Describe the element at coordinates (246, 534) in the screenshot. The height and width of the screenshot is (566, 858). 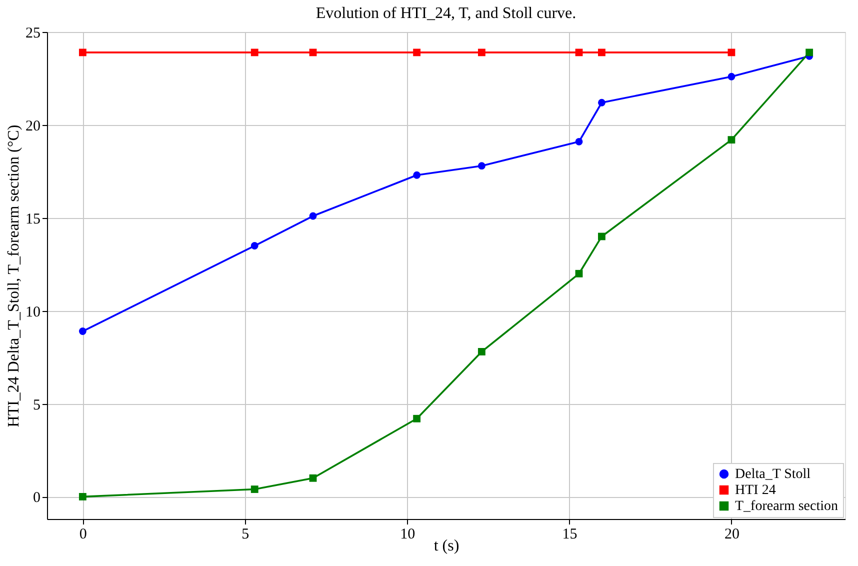
I see `x-tick-label: 5` at that location.